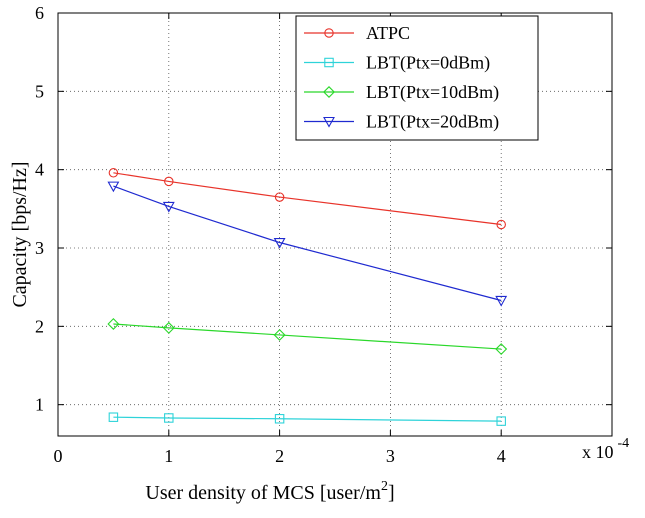 The width and height of the screenshot is (645, 518). What do you see at coordinates (20, 234) in the screenshot?
I see `y-axis-label: Capacity [bps/Hz]` at bounding box center [20, 234].